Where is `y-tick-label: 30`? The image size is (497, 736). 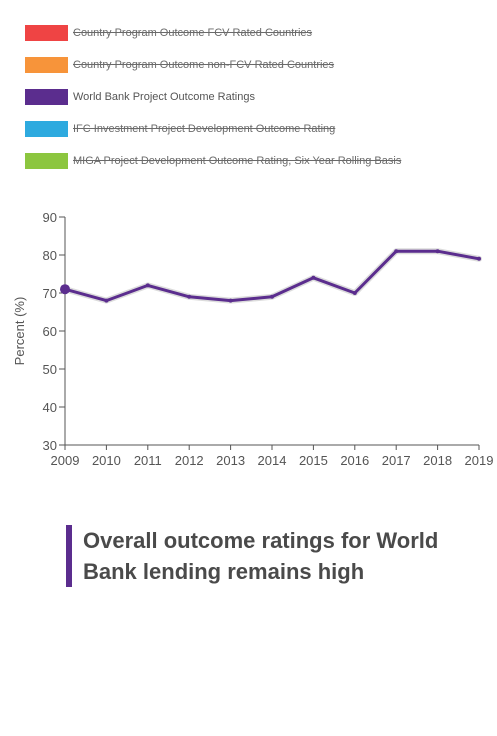 y-tick-label: 30 is located at coordinates (50, 445).